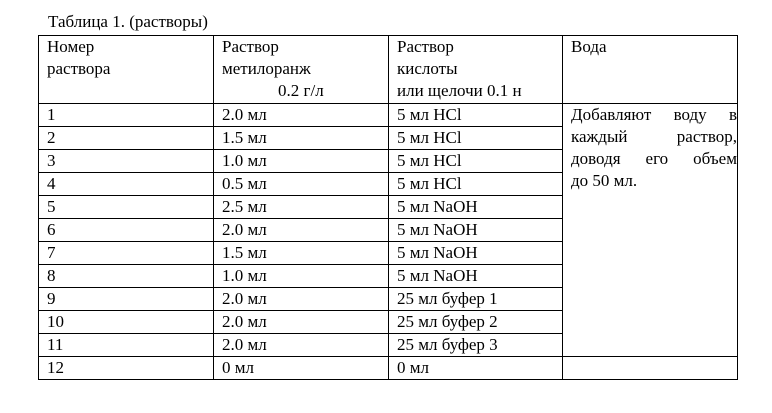 The height and width of the screenshot is (413, 772). I want to click on table-row: 5 2.5 мл 5 мл NaOH, so click(388, 207).